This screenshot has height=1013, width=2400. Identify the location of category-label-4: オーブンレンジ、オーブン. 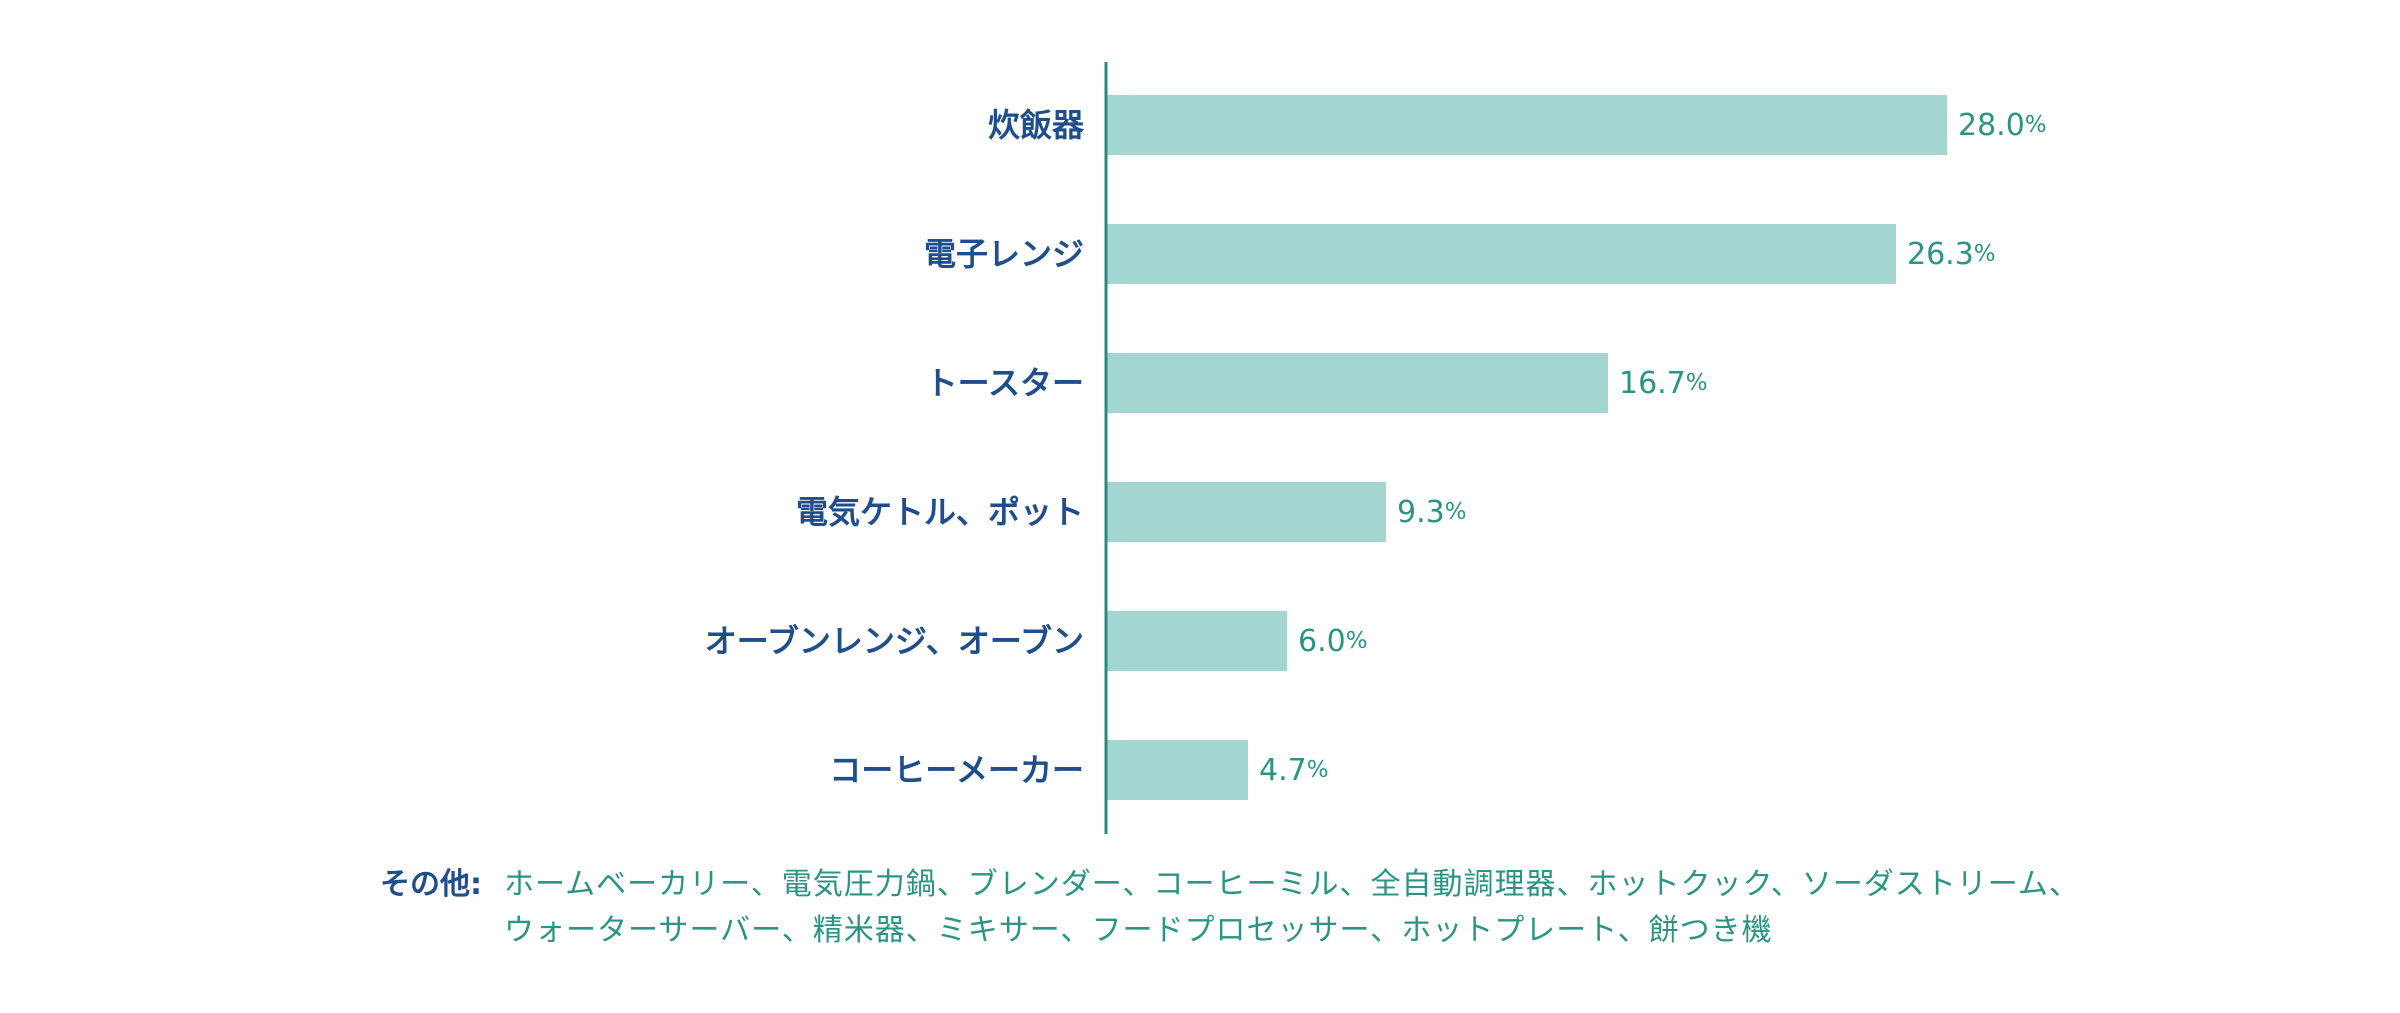
(894, 641).